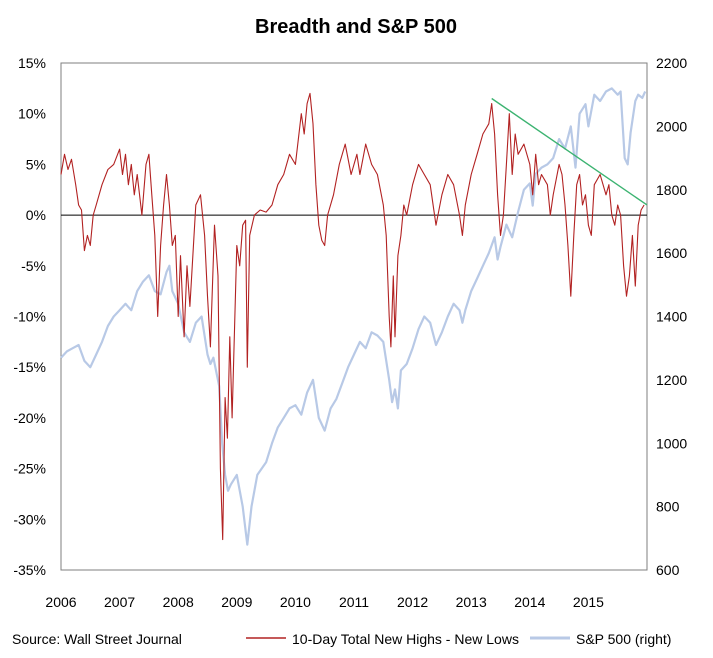 This screenshot has width=713, height=658. I want to click on right-tick-label: 1400, so click(671, 317).